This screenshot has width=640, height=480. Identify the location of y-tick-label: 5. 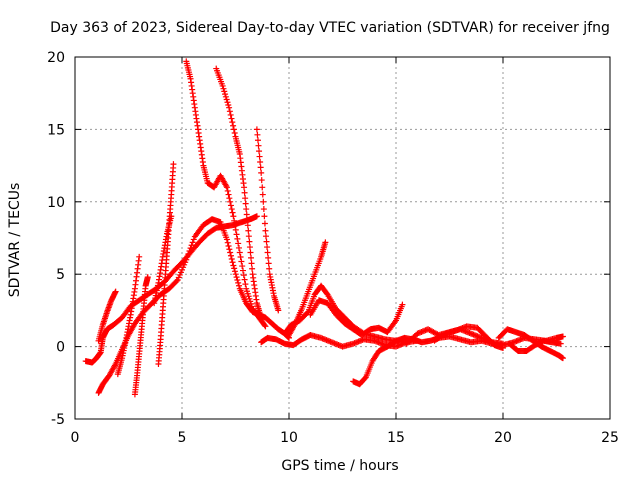
(60, 275).